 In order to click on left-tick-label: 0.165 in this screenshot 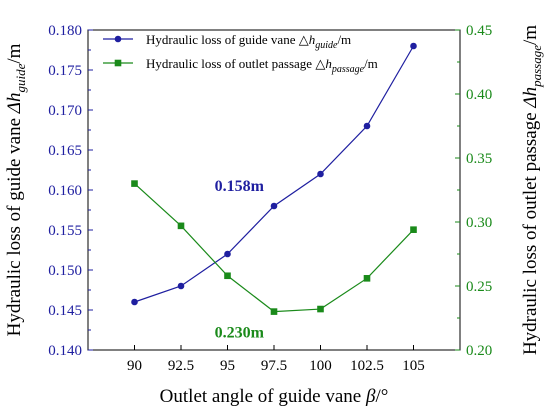, I will do `click(65, 151)`.